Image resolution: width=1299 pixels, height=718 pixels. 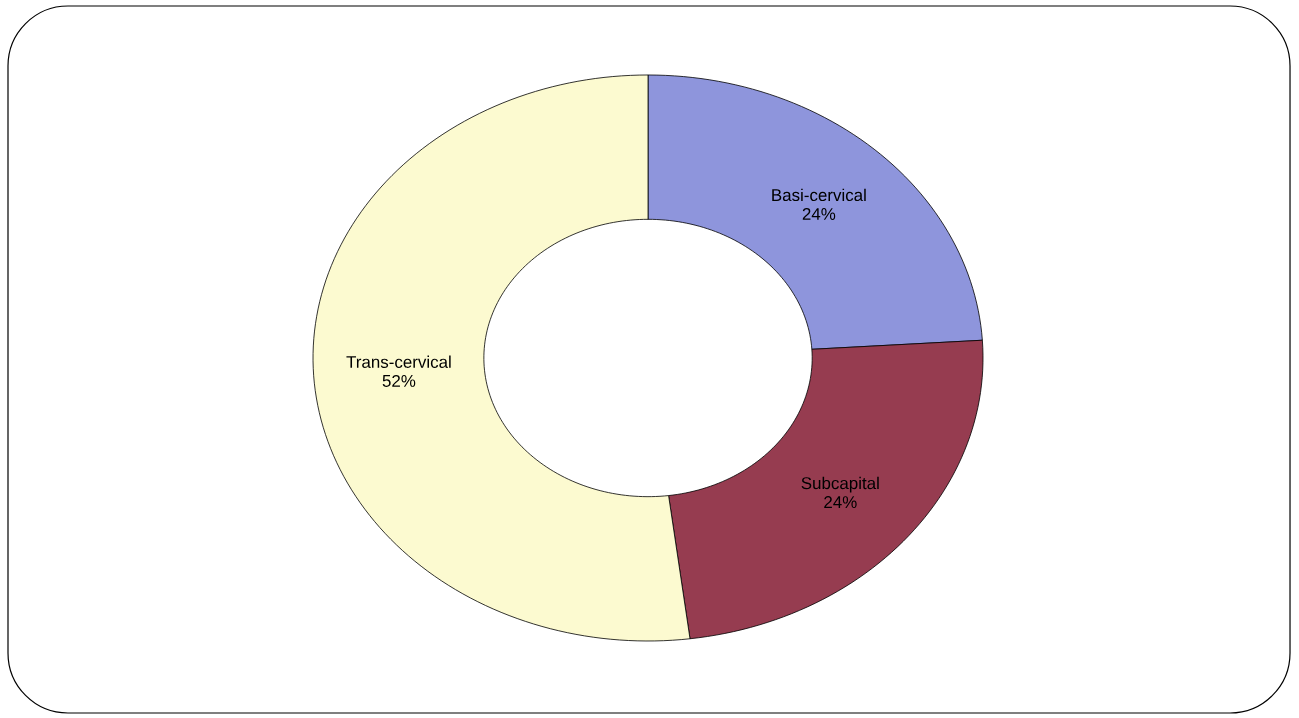 I want to click on slice-label: Subcapital, so click(x=840, y=484).